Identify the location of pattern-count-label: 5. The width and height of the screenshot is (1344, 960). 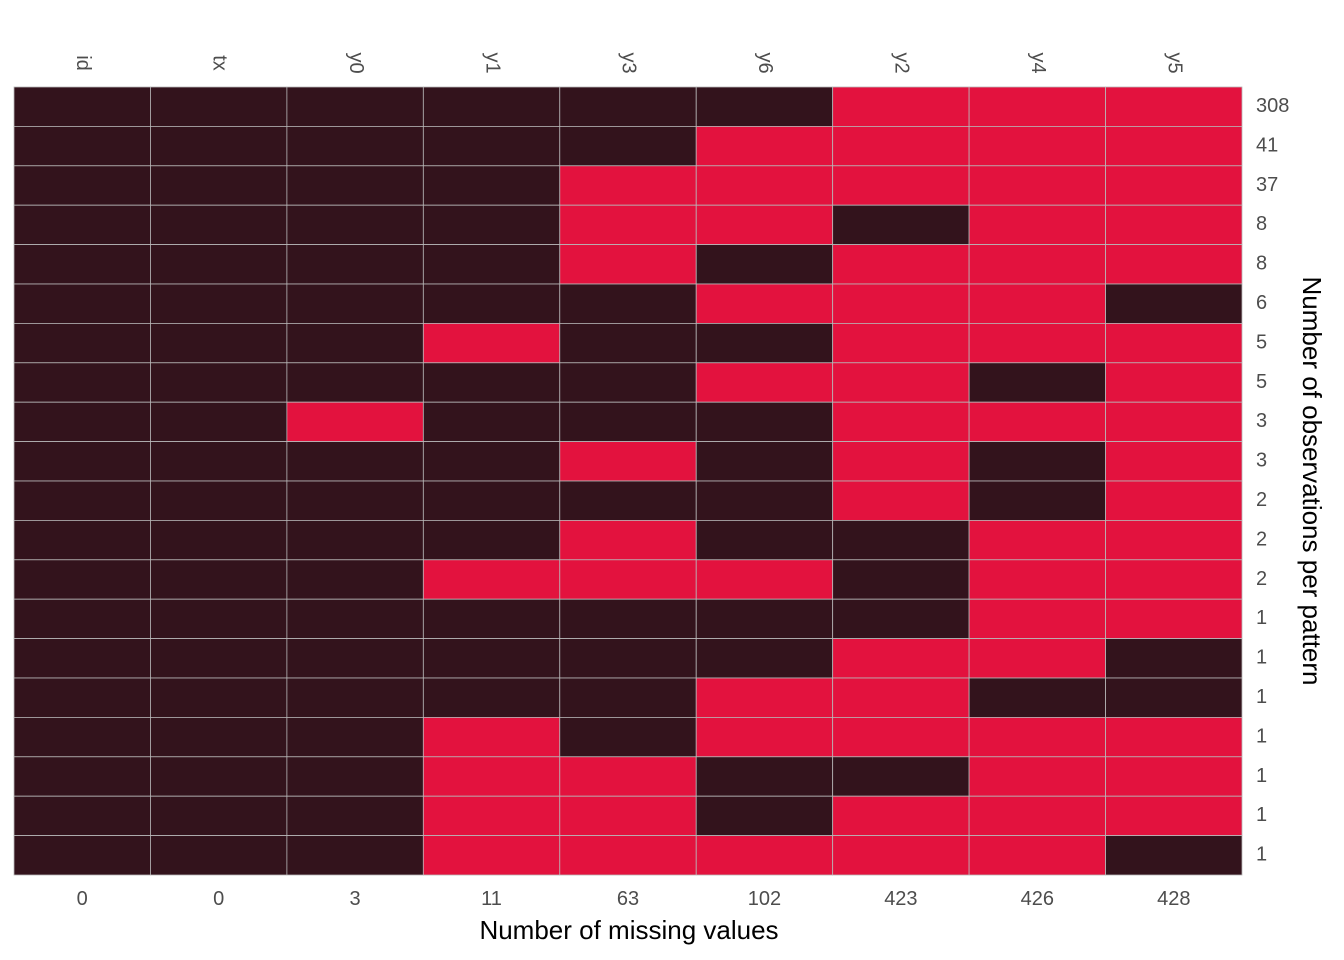
(1261, 382).